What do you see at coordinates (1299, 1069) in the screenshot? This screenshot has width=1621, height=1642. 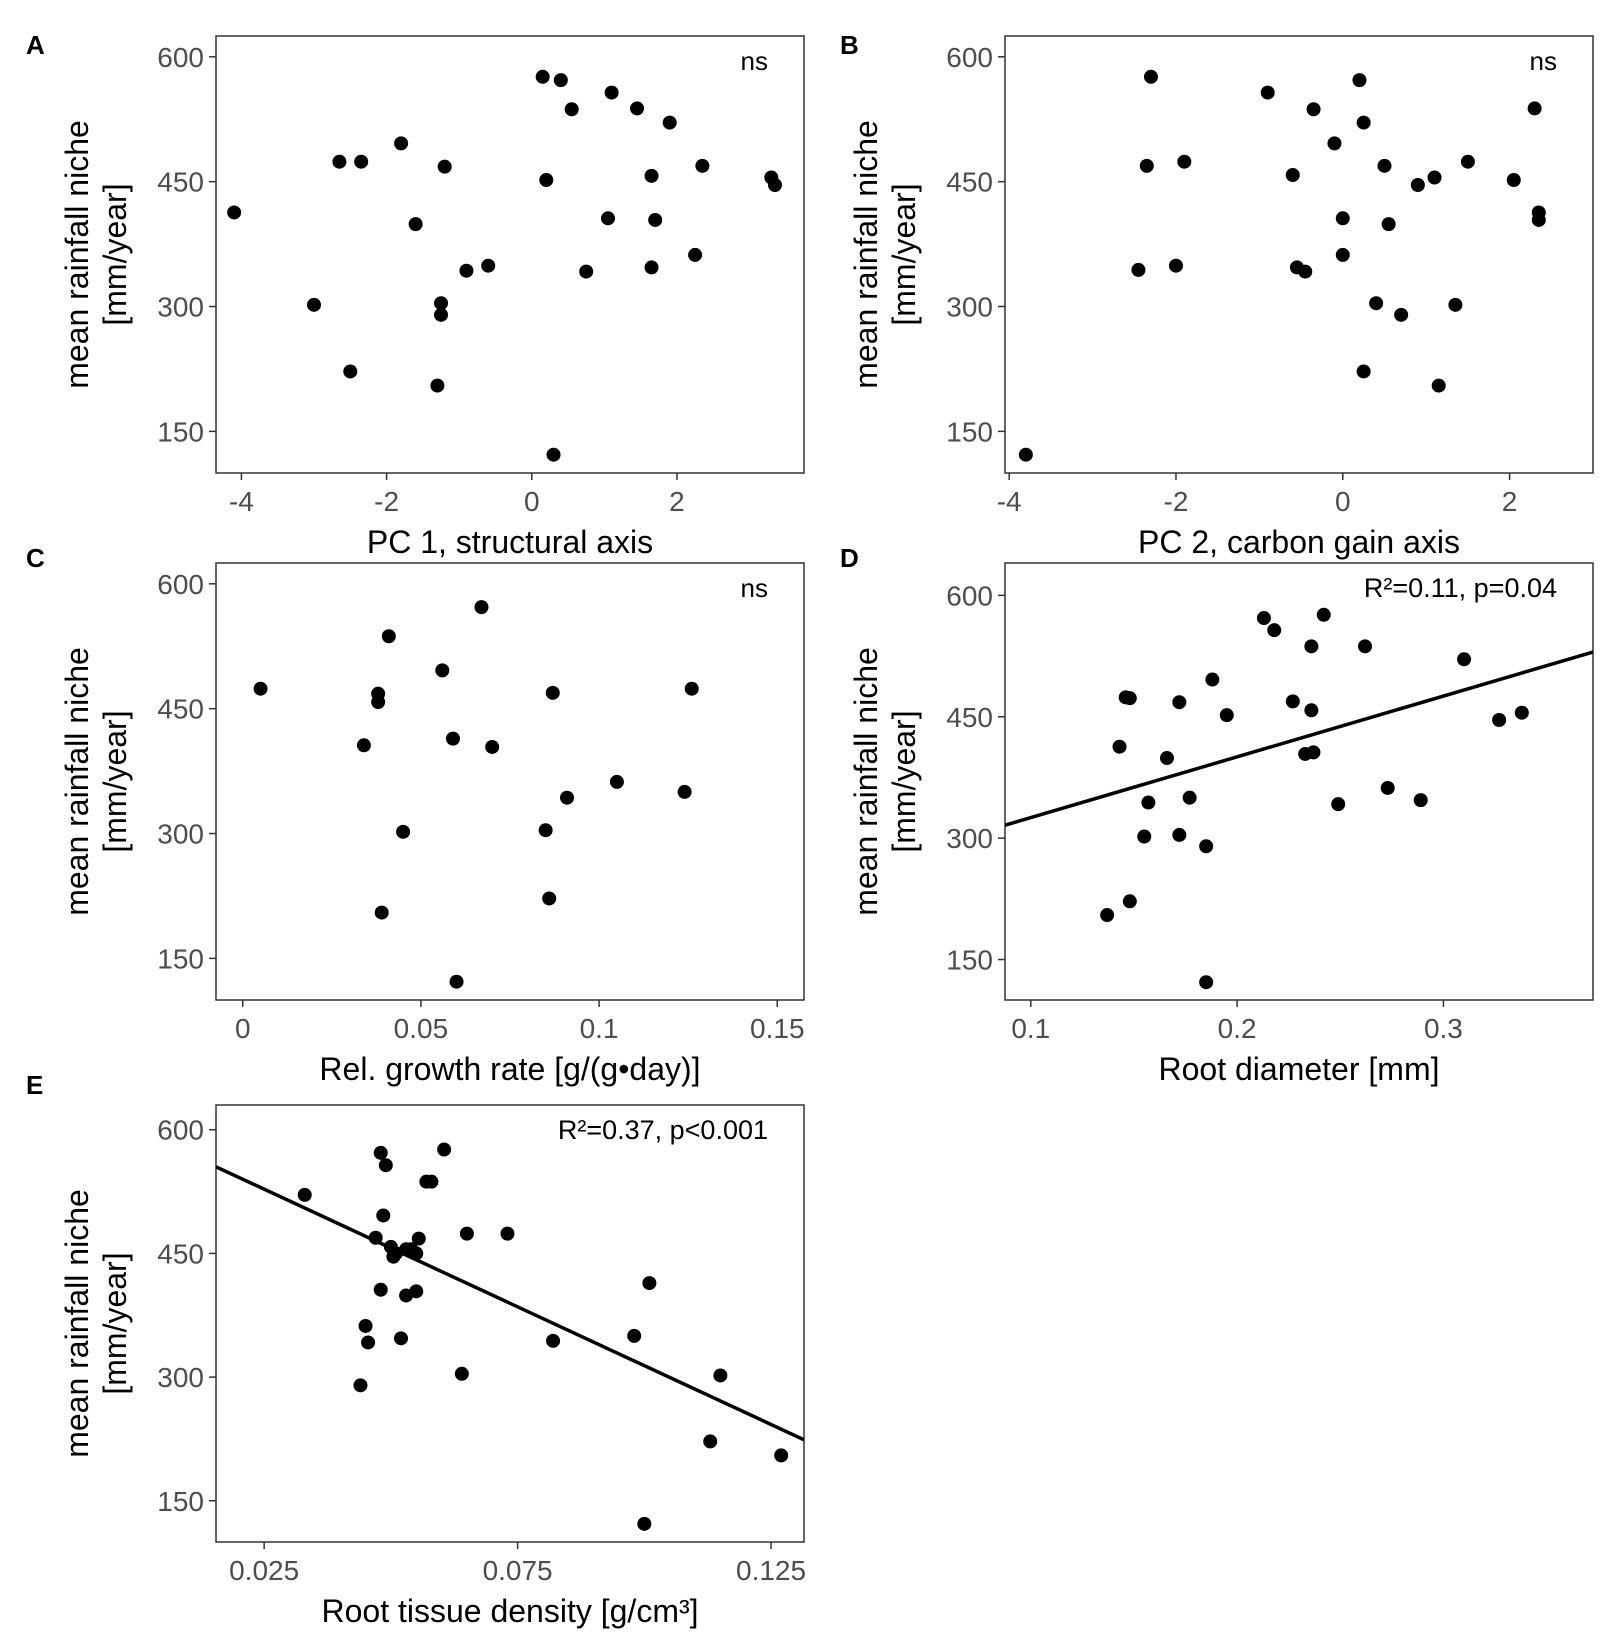 I see `x-axis-title: Root diameter [mm]` at bounding box center [1299, 1069].